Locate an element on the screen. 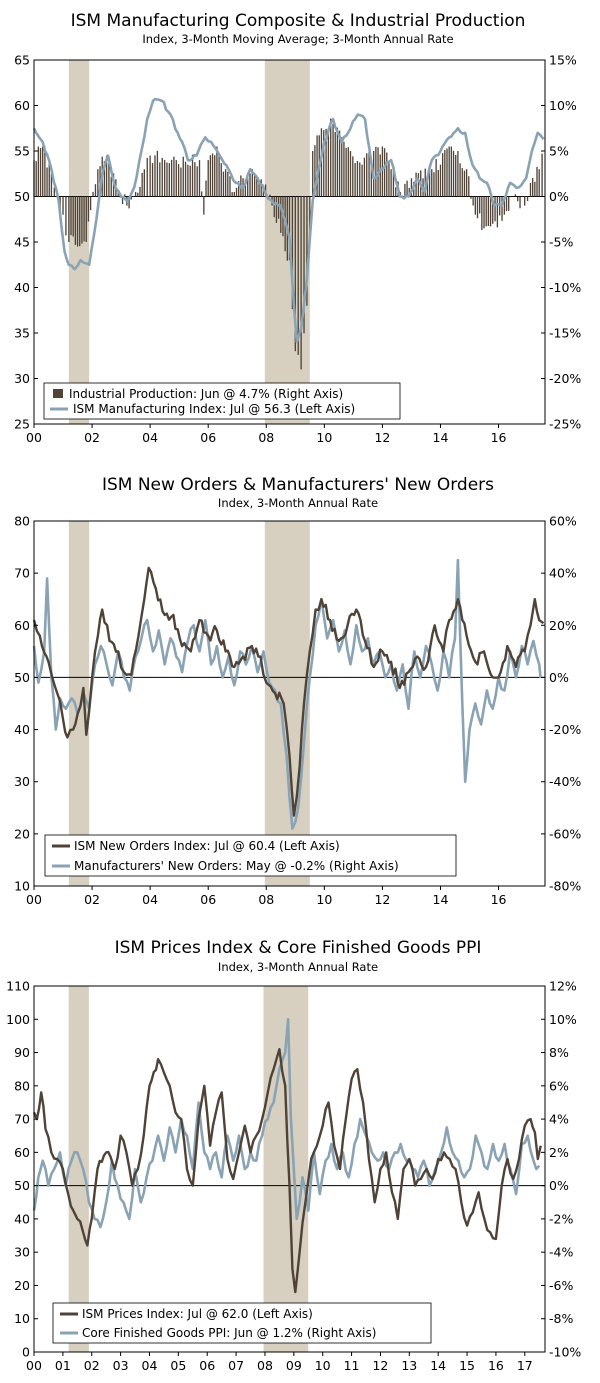  chart2-x-tick-label: 00 is located at coordinates (34, 899).